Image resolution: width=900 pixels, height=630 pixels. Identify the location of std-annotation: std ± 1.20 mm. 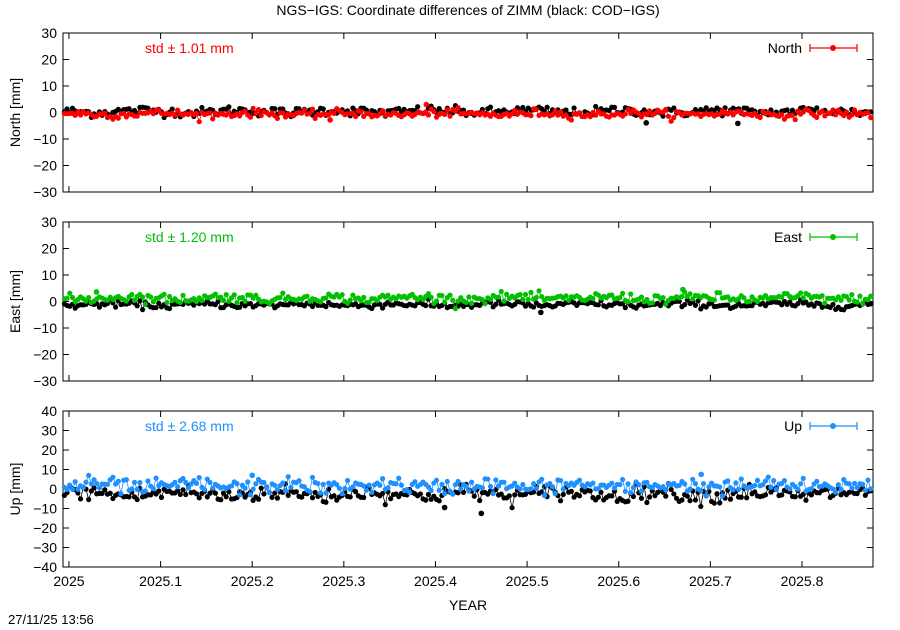
(189, 237).